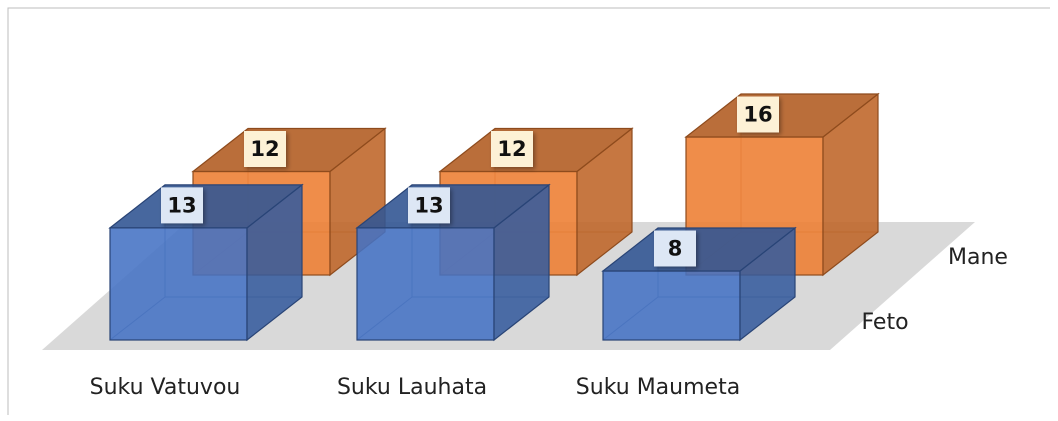 The image size is (1058, 421). Describe the element at coordinates (658, 387) in the screenshot. I see `x-tick-label: Suku Maumeta` at that location.